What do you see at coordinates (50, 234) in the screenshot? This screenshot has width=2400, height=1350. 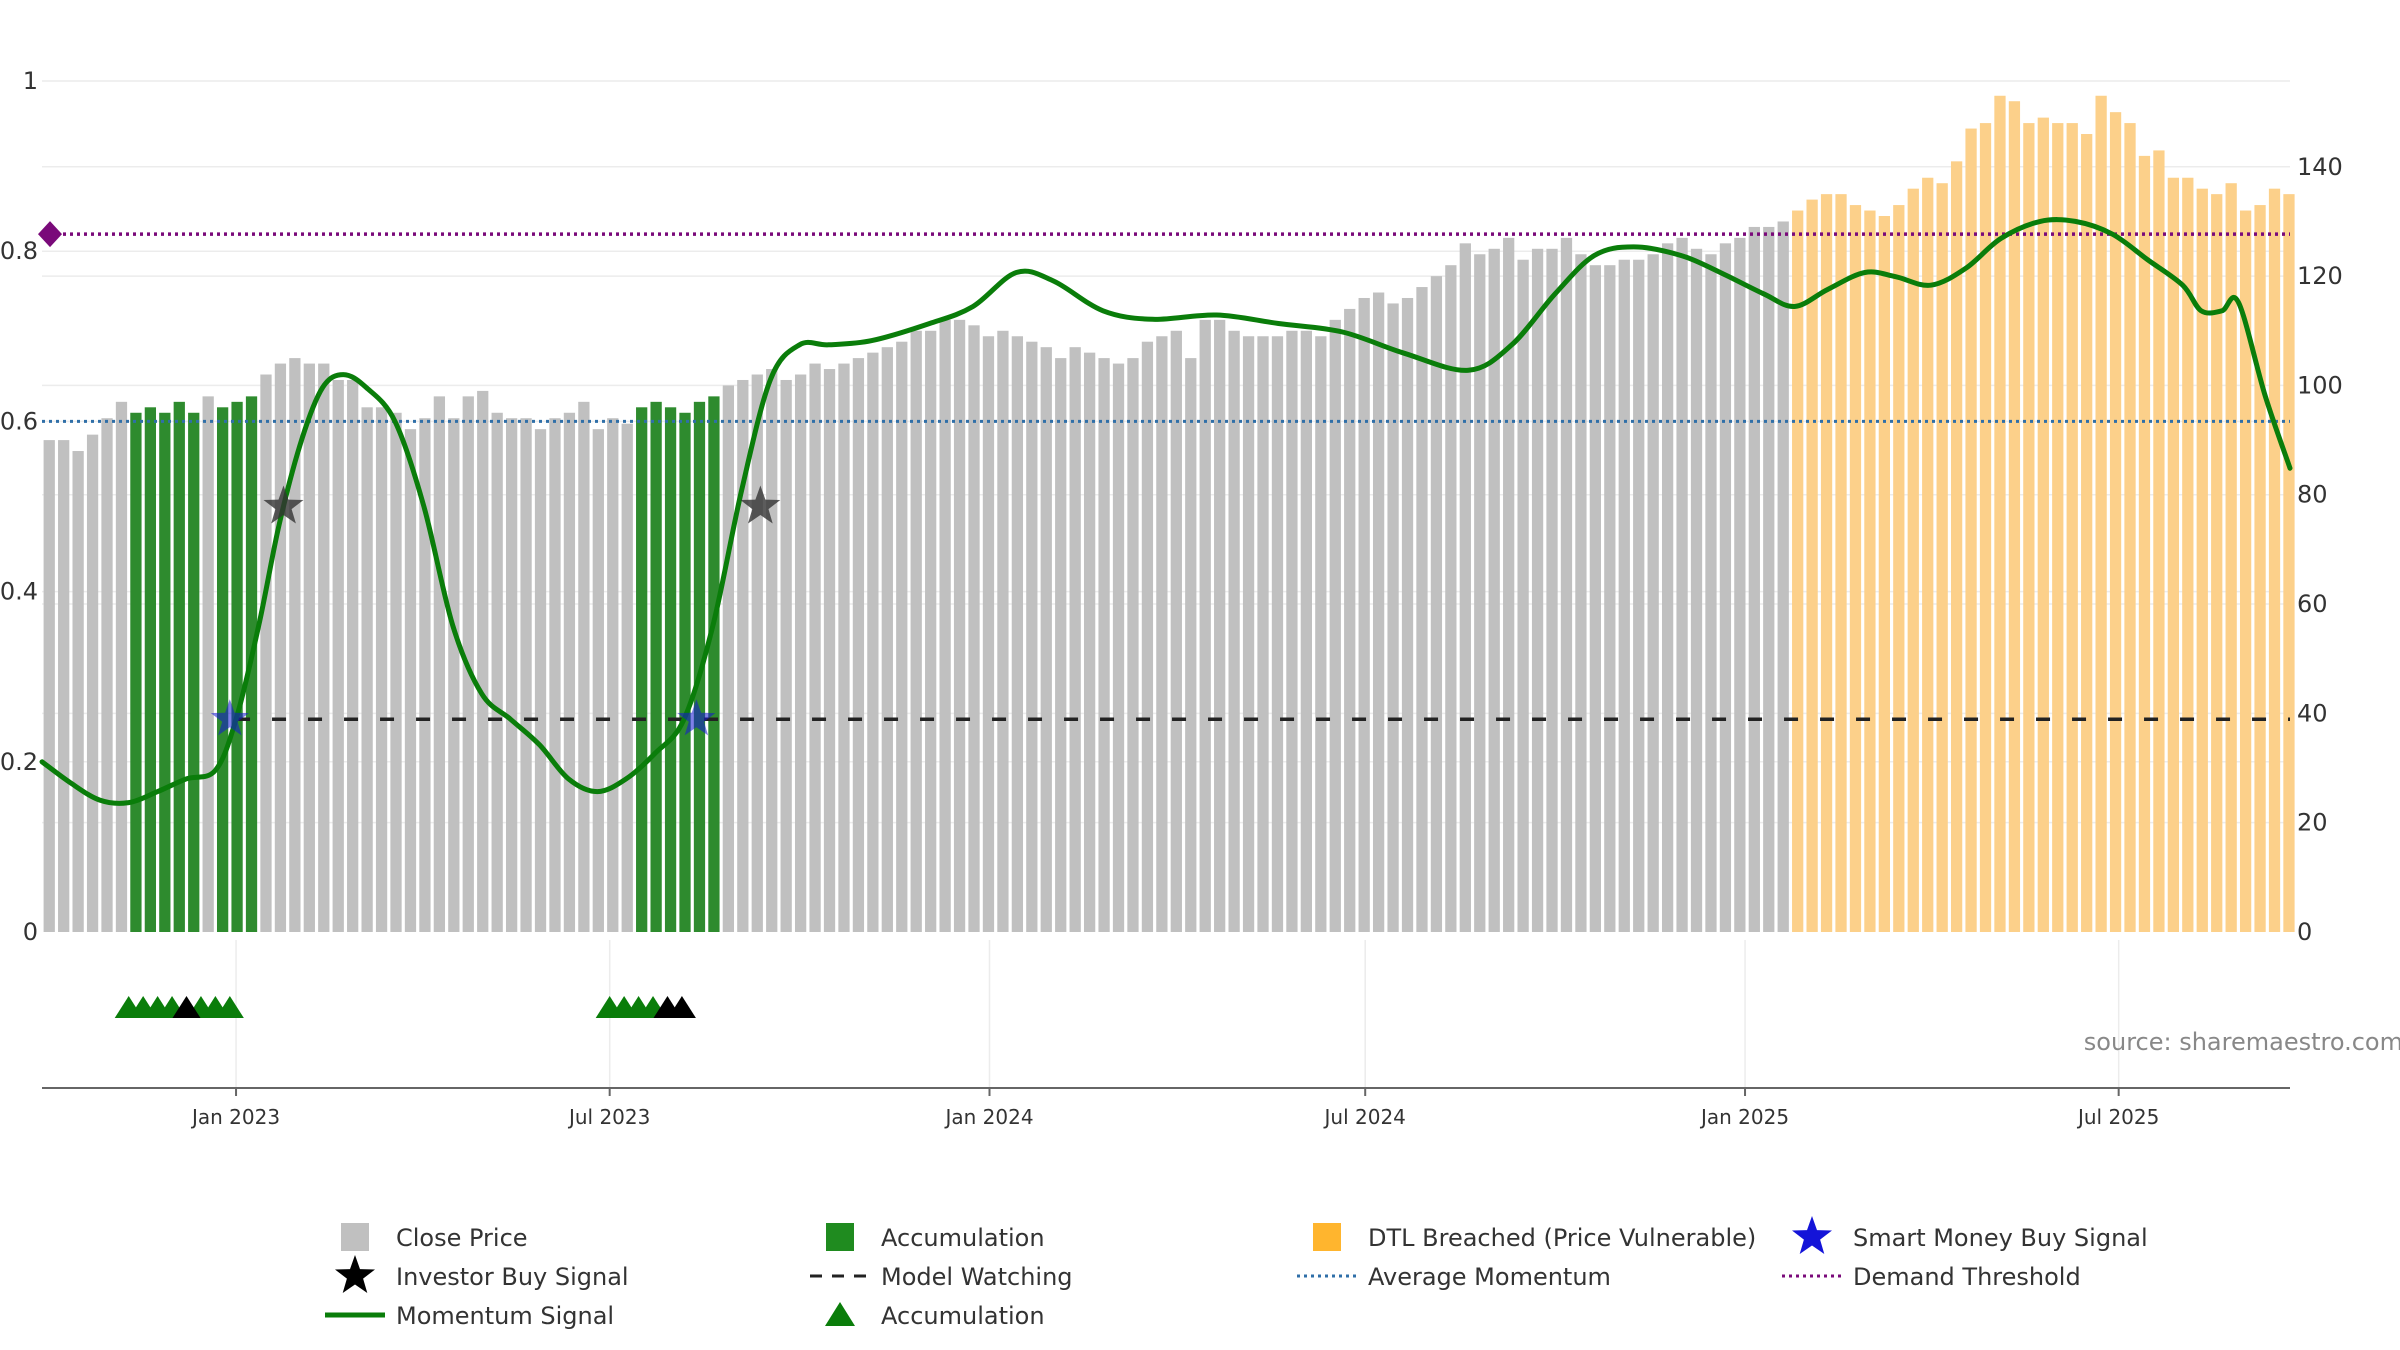 I see `demand-threshold-diamond` at bounding box center [50, 234].